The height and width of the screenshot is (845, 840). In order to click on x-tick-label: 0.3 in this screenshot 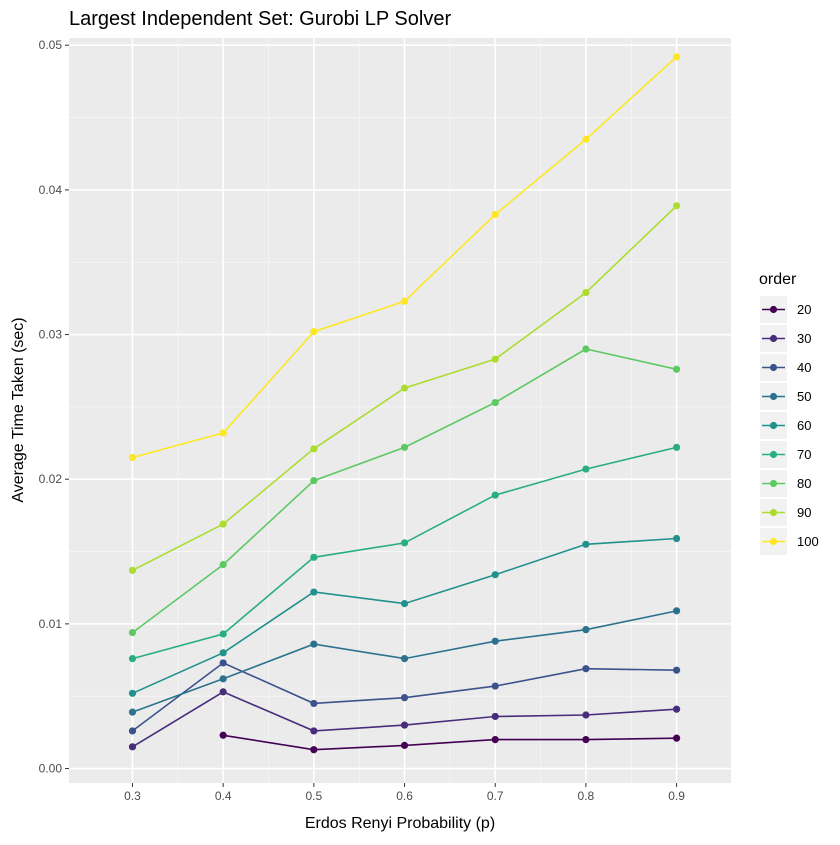, I will do `click(132, 796)`.